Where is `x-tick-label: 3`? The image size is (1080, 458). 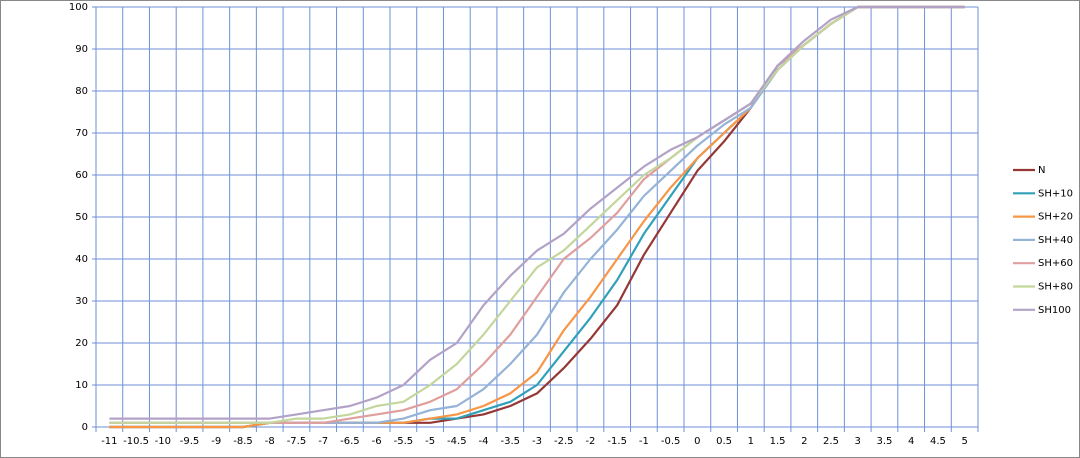 x-tick-label: 3 is located at coordinates (858, 441).